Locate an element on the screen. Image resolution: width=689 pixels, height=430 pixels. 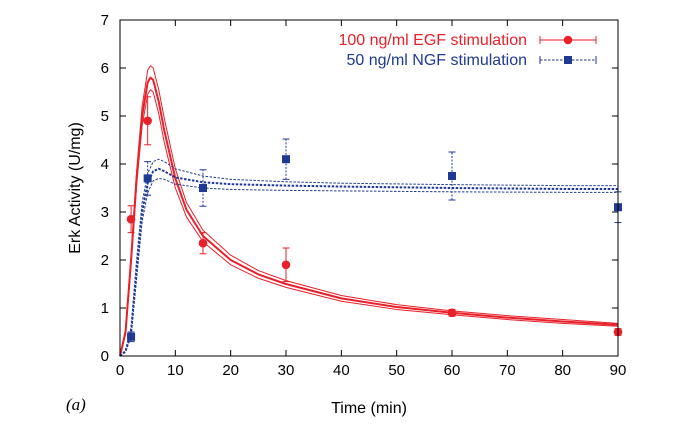
x-tick-label: 50 is located at coordinates (396, 370).